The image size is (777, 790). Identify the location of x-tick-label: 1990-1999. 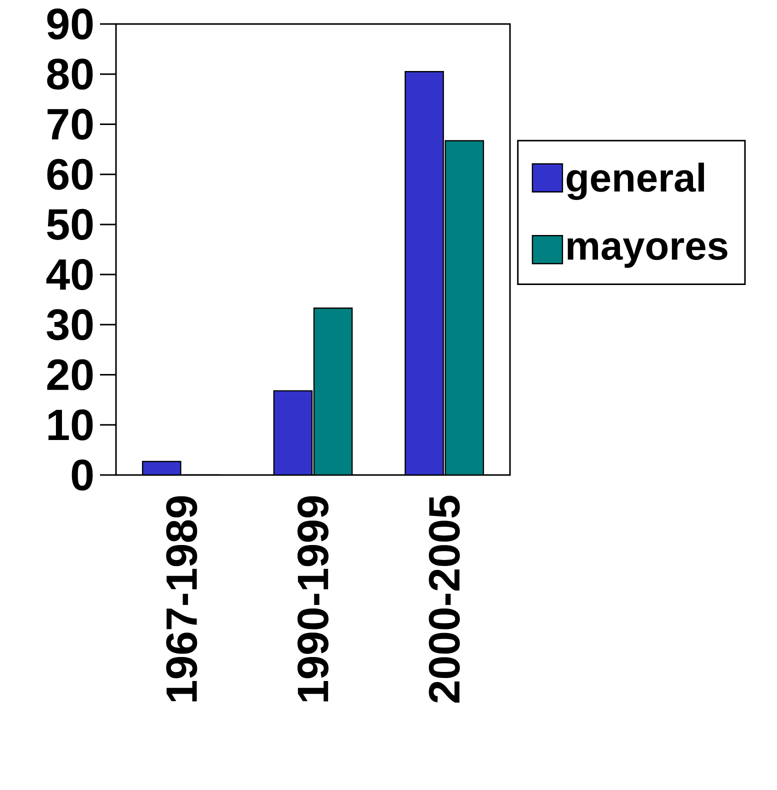
(313, 599).